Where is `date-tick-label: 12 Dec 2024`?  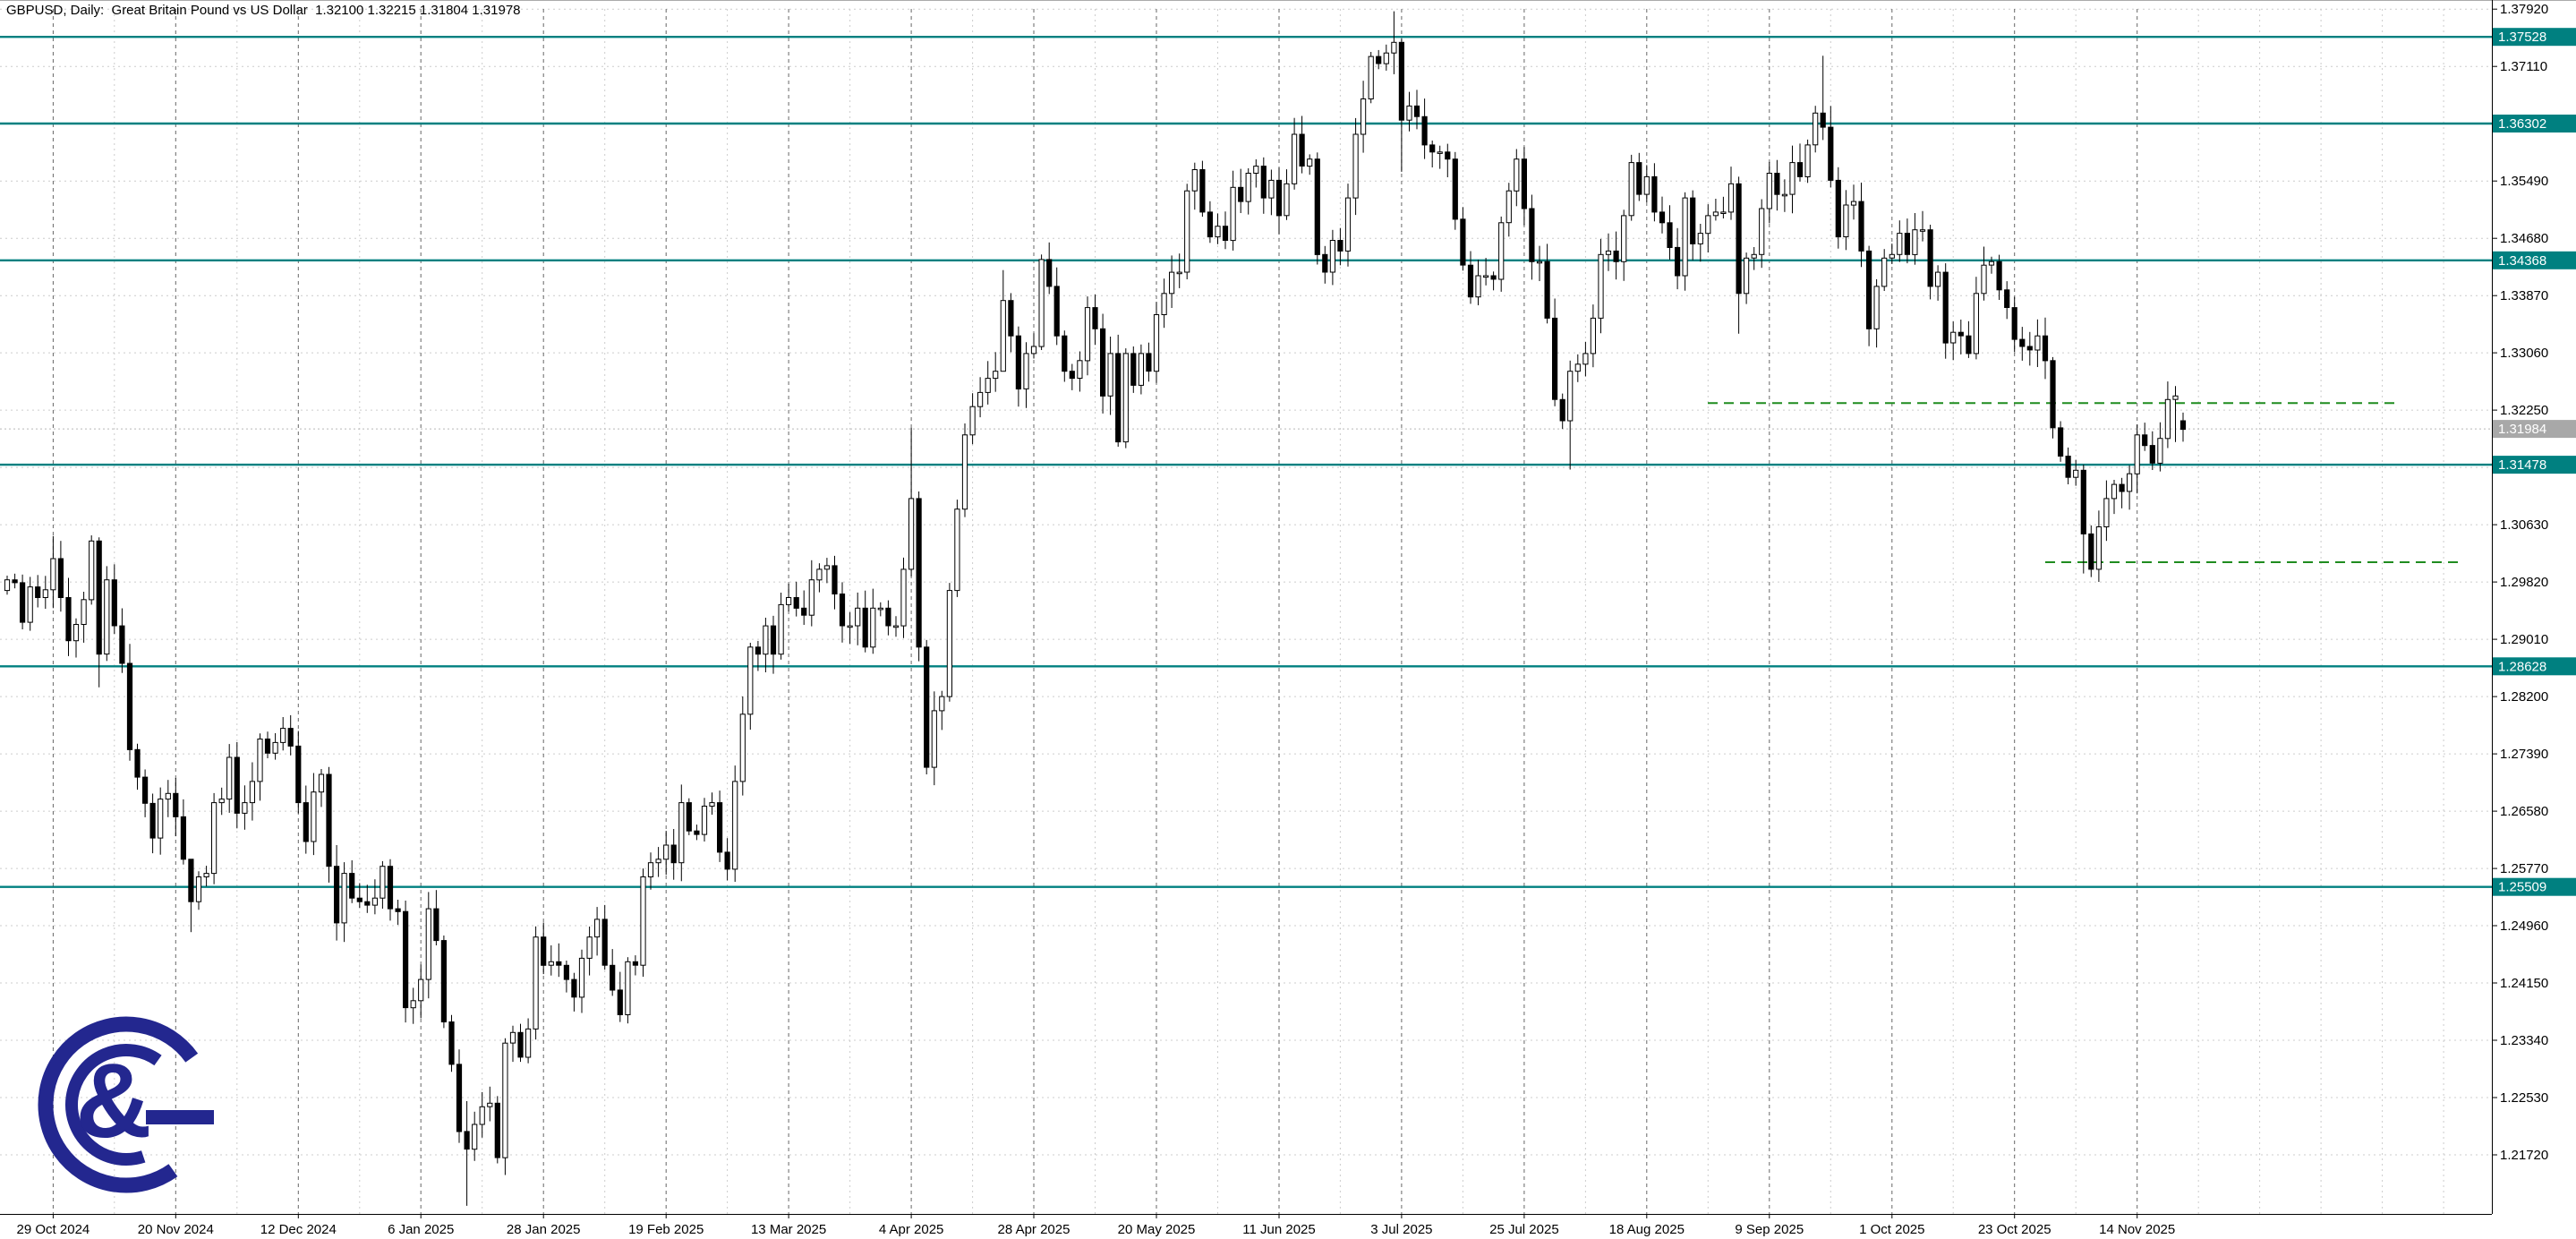 date-tick-label: 12 Dec 2024 is located at coordinates (298, 1229).